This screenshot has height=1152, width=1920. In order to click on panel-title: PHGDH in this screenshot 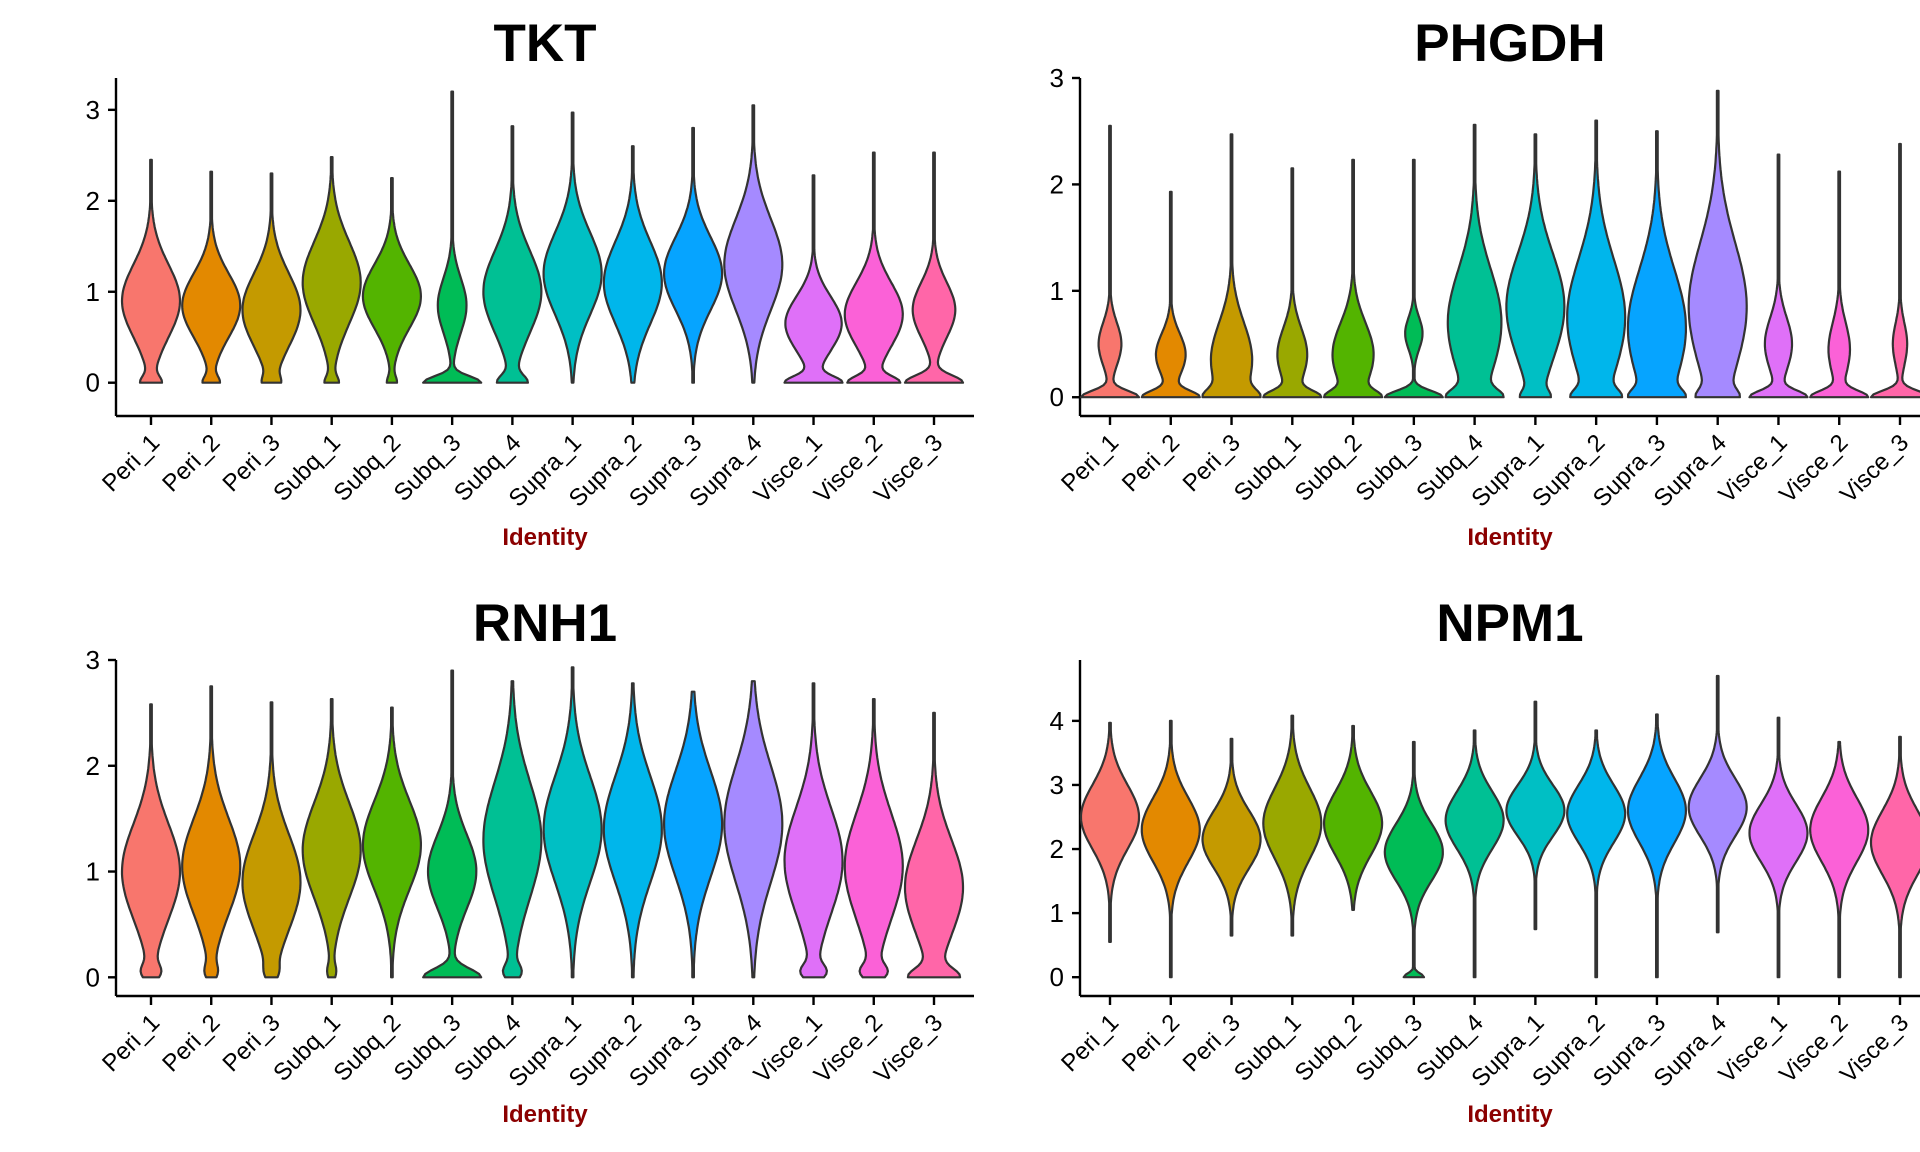, I will do `click(1509, 43)`.